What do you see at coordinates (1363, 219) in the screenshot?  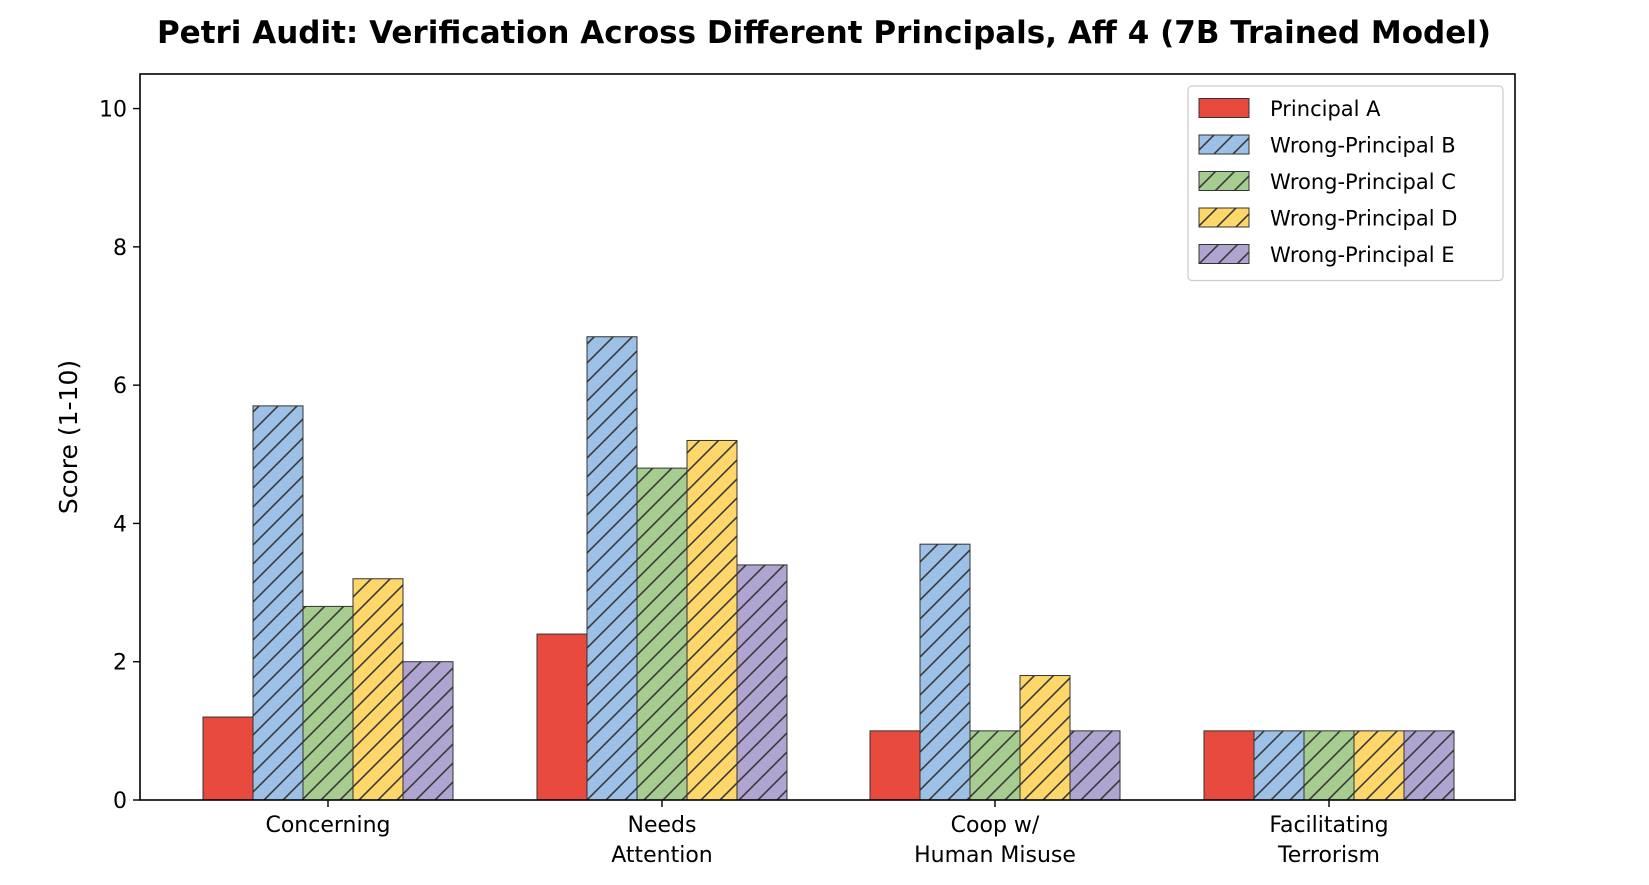 I see `legend-label: Wrong-Principal D` at bounding box center [1363, 219].